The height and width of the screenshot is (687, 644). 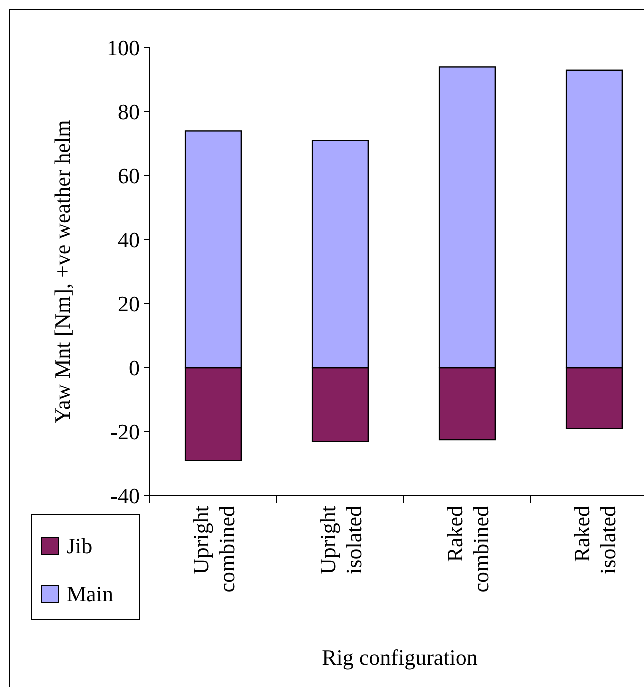 What do you see at coordinates (125, 496) in the screenshot?
I see `y-tick-label: -40` at bounding box center [125, 496].